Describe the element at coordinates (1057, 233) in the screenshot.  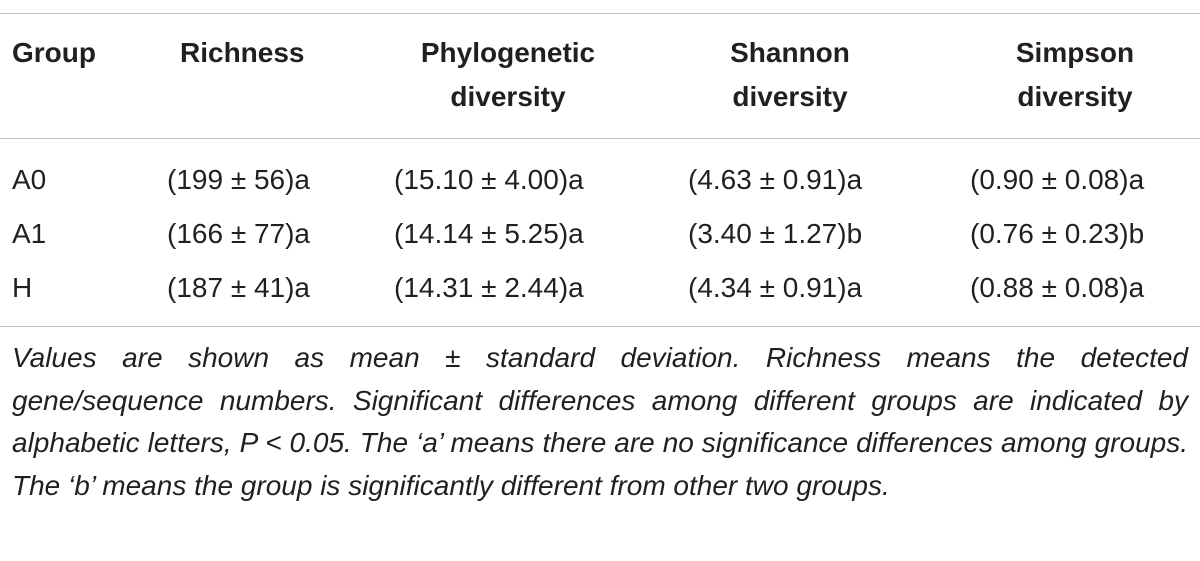
I see `cell-simpson: (0.76 ± 0.23)b` at that location.